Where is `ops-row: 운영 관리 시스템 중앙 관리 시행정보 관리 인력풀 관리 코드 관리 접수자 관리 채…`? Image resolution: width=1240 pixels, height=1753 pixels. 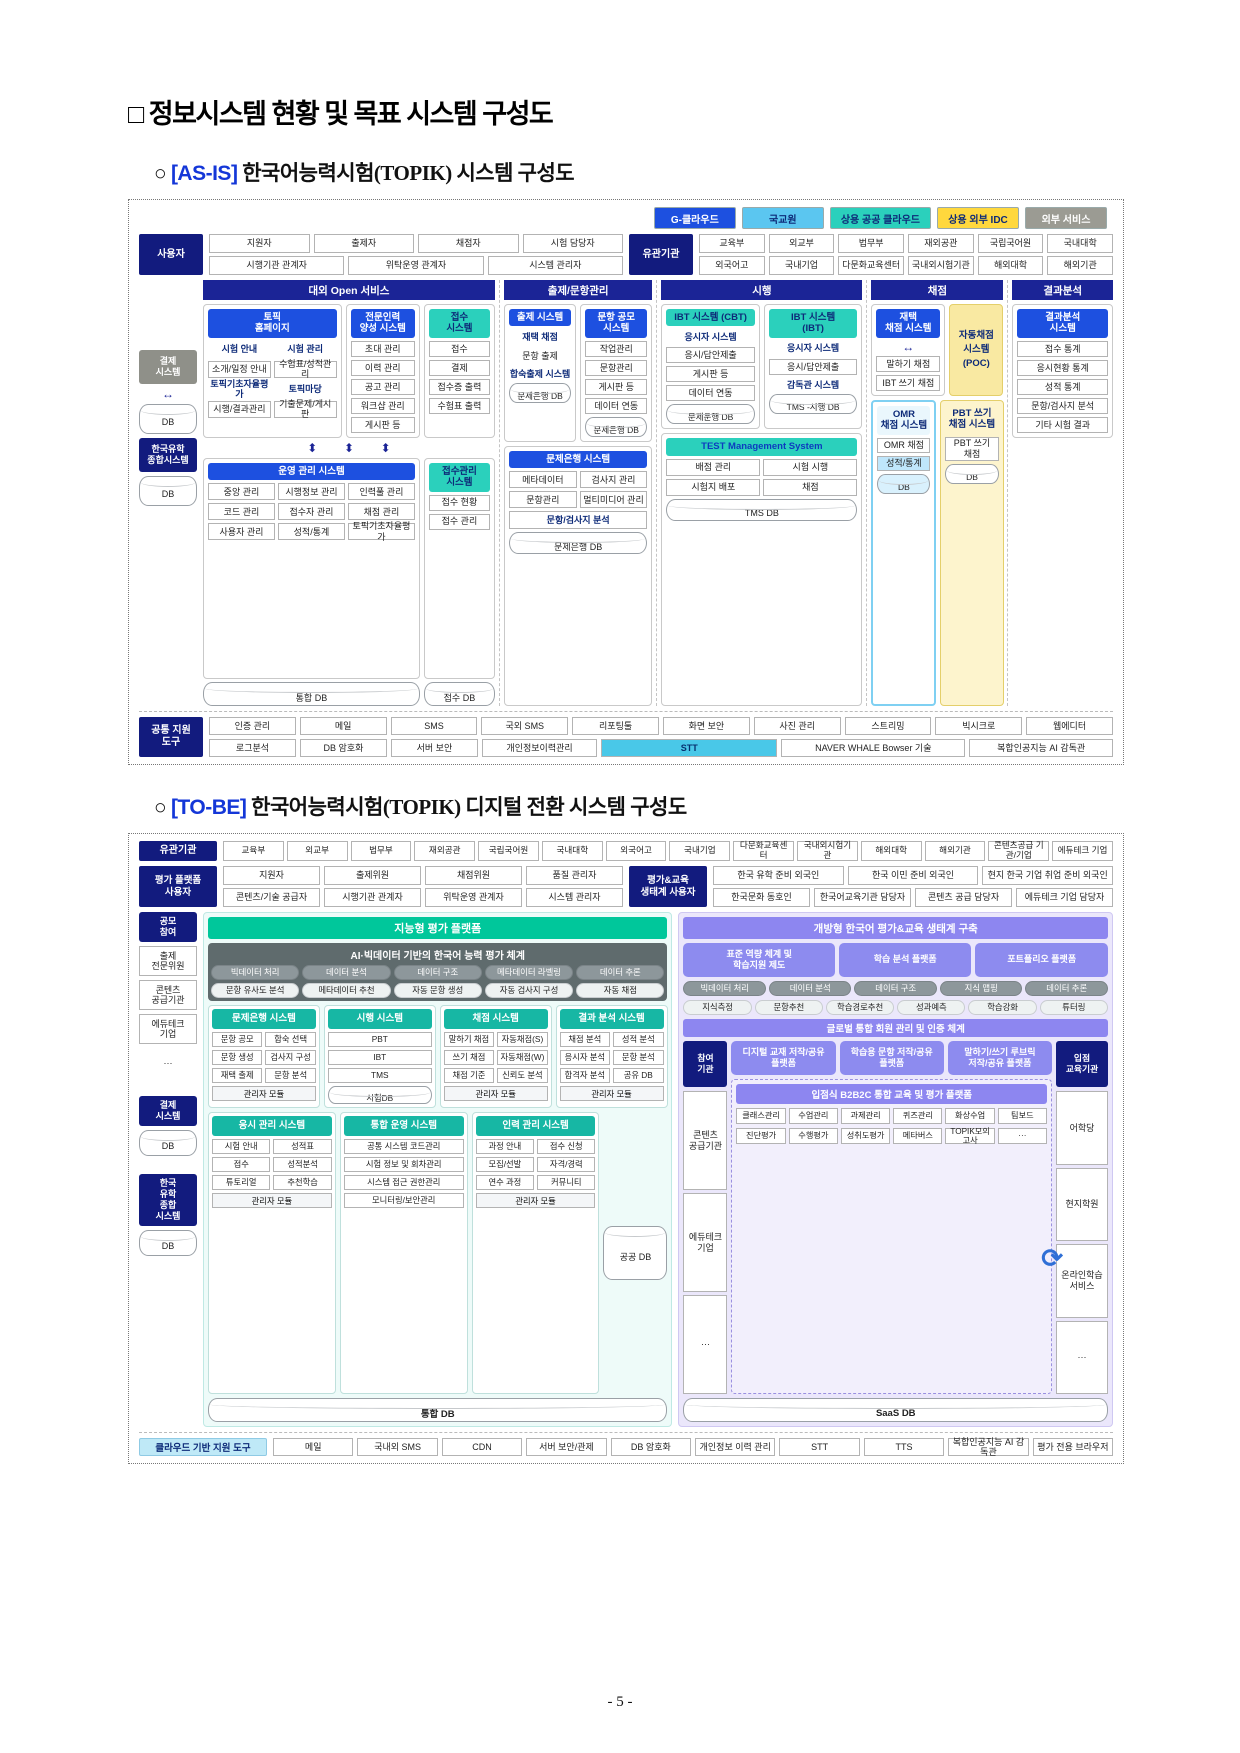
ops-row: 운영 관리 시스템 중앙 관리 시행정보 관리 인력풀 관리 코드 관리 접수자 관리 채… is located at coordinates (349, 581).